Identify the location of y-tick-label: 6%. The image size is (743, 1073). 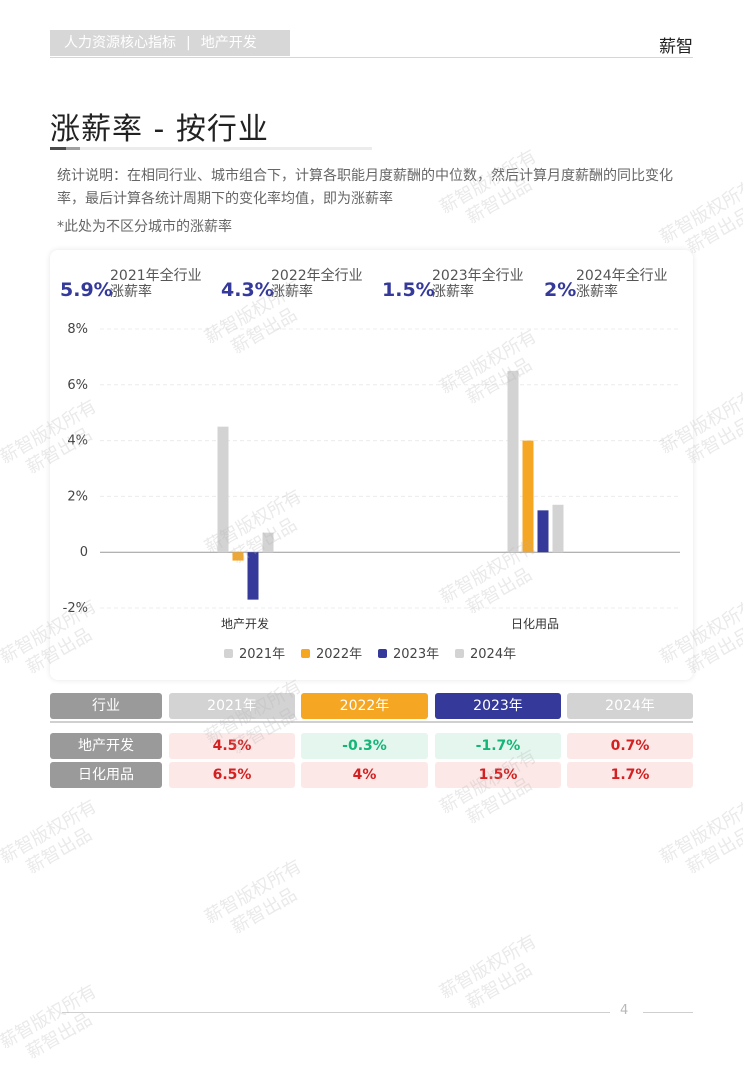
(77, 385).